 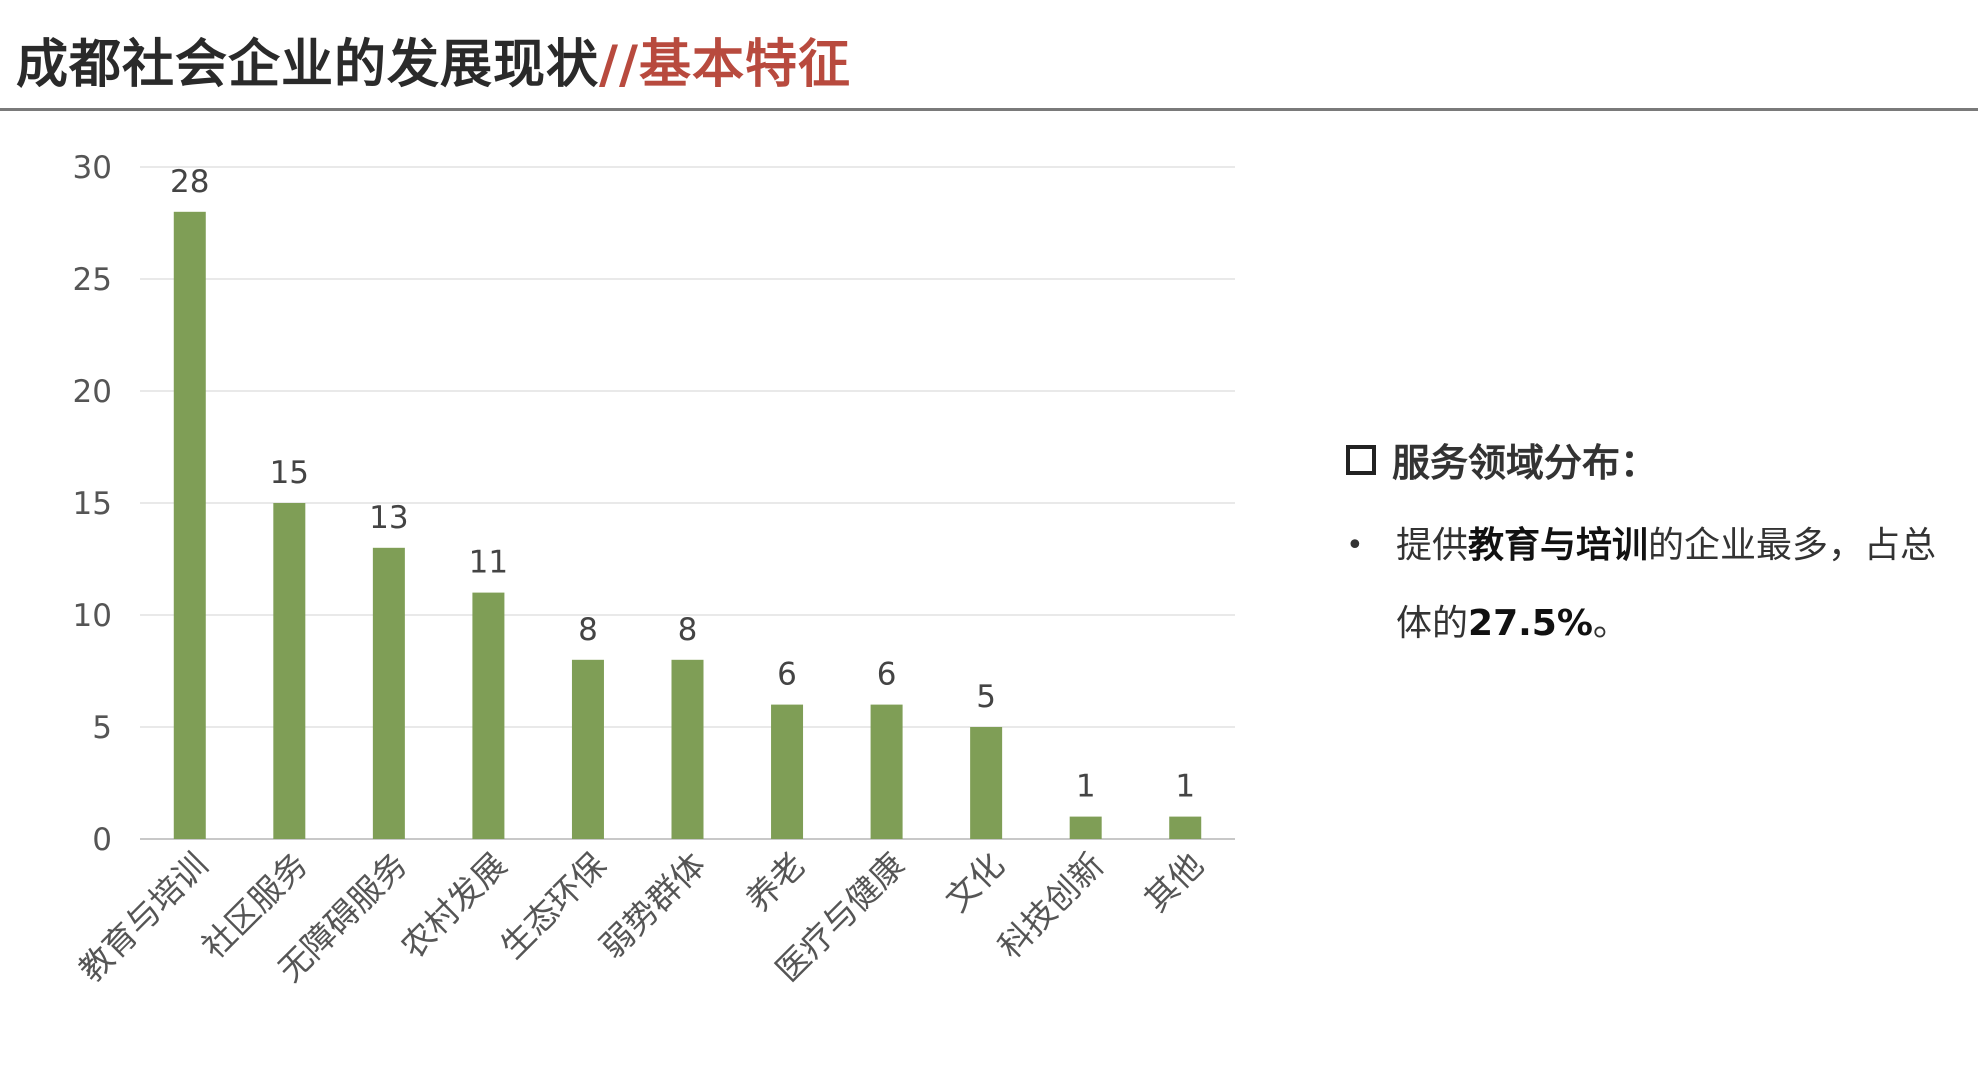 I want to click on checkbox-icon, so click(x=1361, y=459).